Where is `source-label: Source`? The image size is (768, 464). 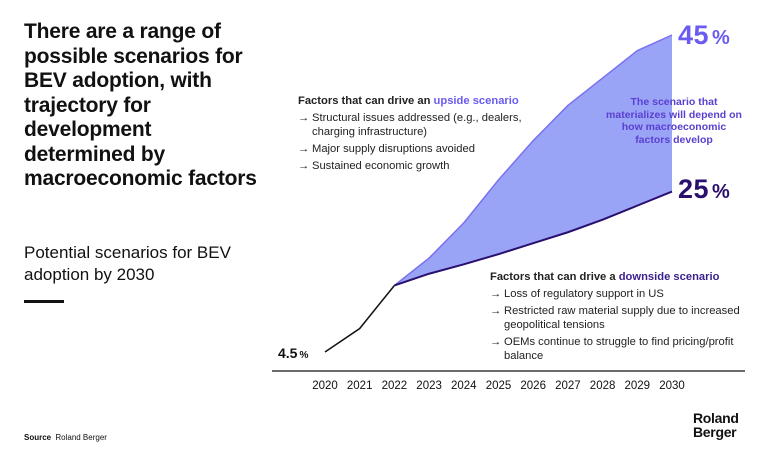 source-label: Source is located at coordinates (38, 437).